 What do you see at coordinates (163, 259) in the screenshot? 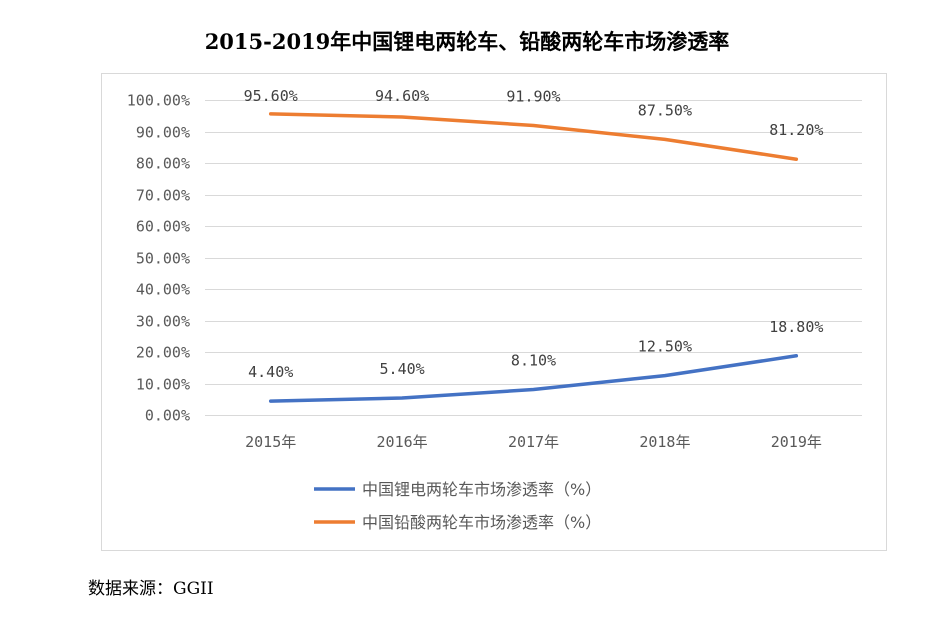
I see `y-tick-label: 50.00%` at bounding box center [163, 259].